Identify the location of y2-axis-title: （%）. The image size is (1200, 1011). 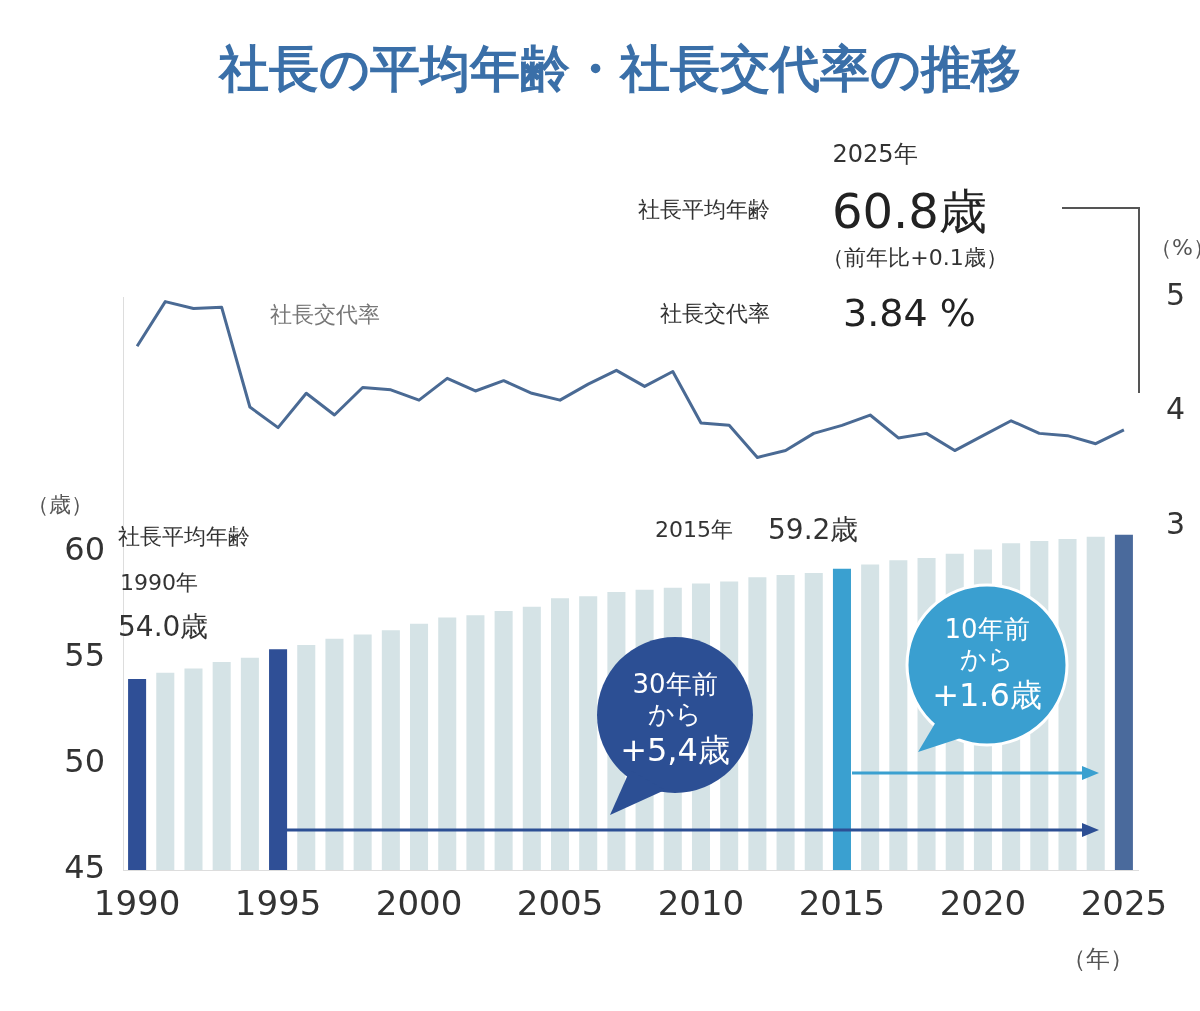
(1175, 248).